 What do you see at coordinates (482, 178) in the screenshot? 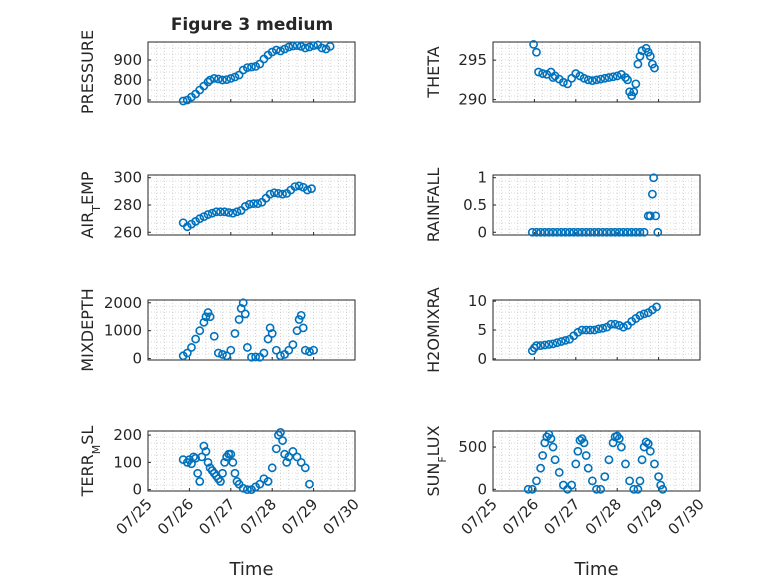
I see `y-tick-label: 1` at bounding box center [482, 178].